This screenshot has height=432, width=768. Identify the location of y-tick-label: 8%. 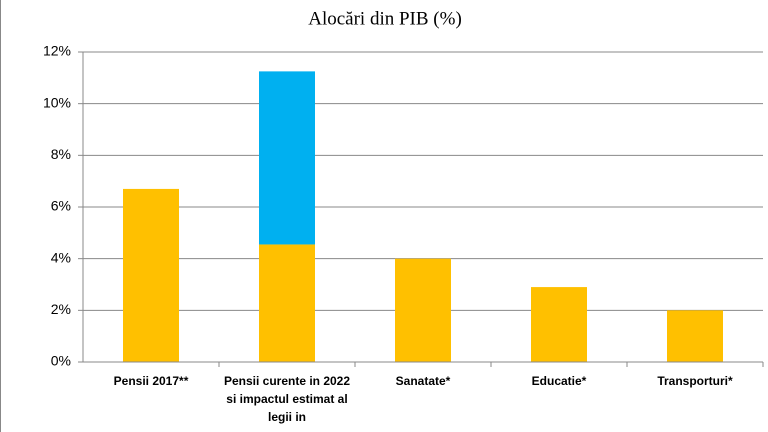
(61, 154).